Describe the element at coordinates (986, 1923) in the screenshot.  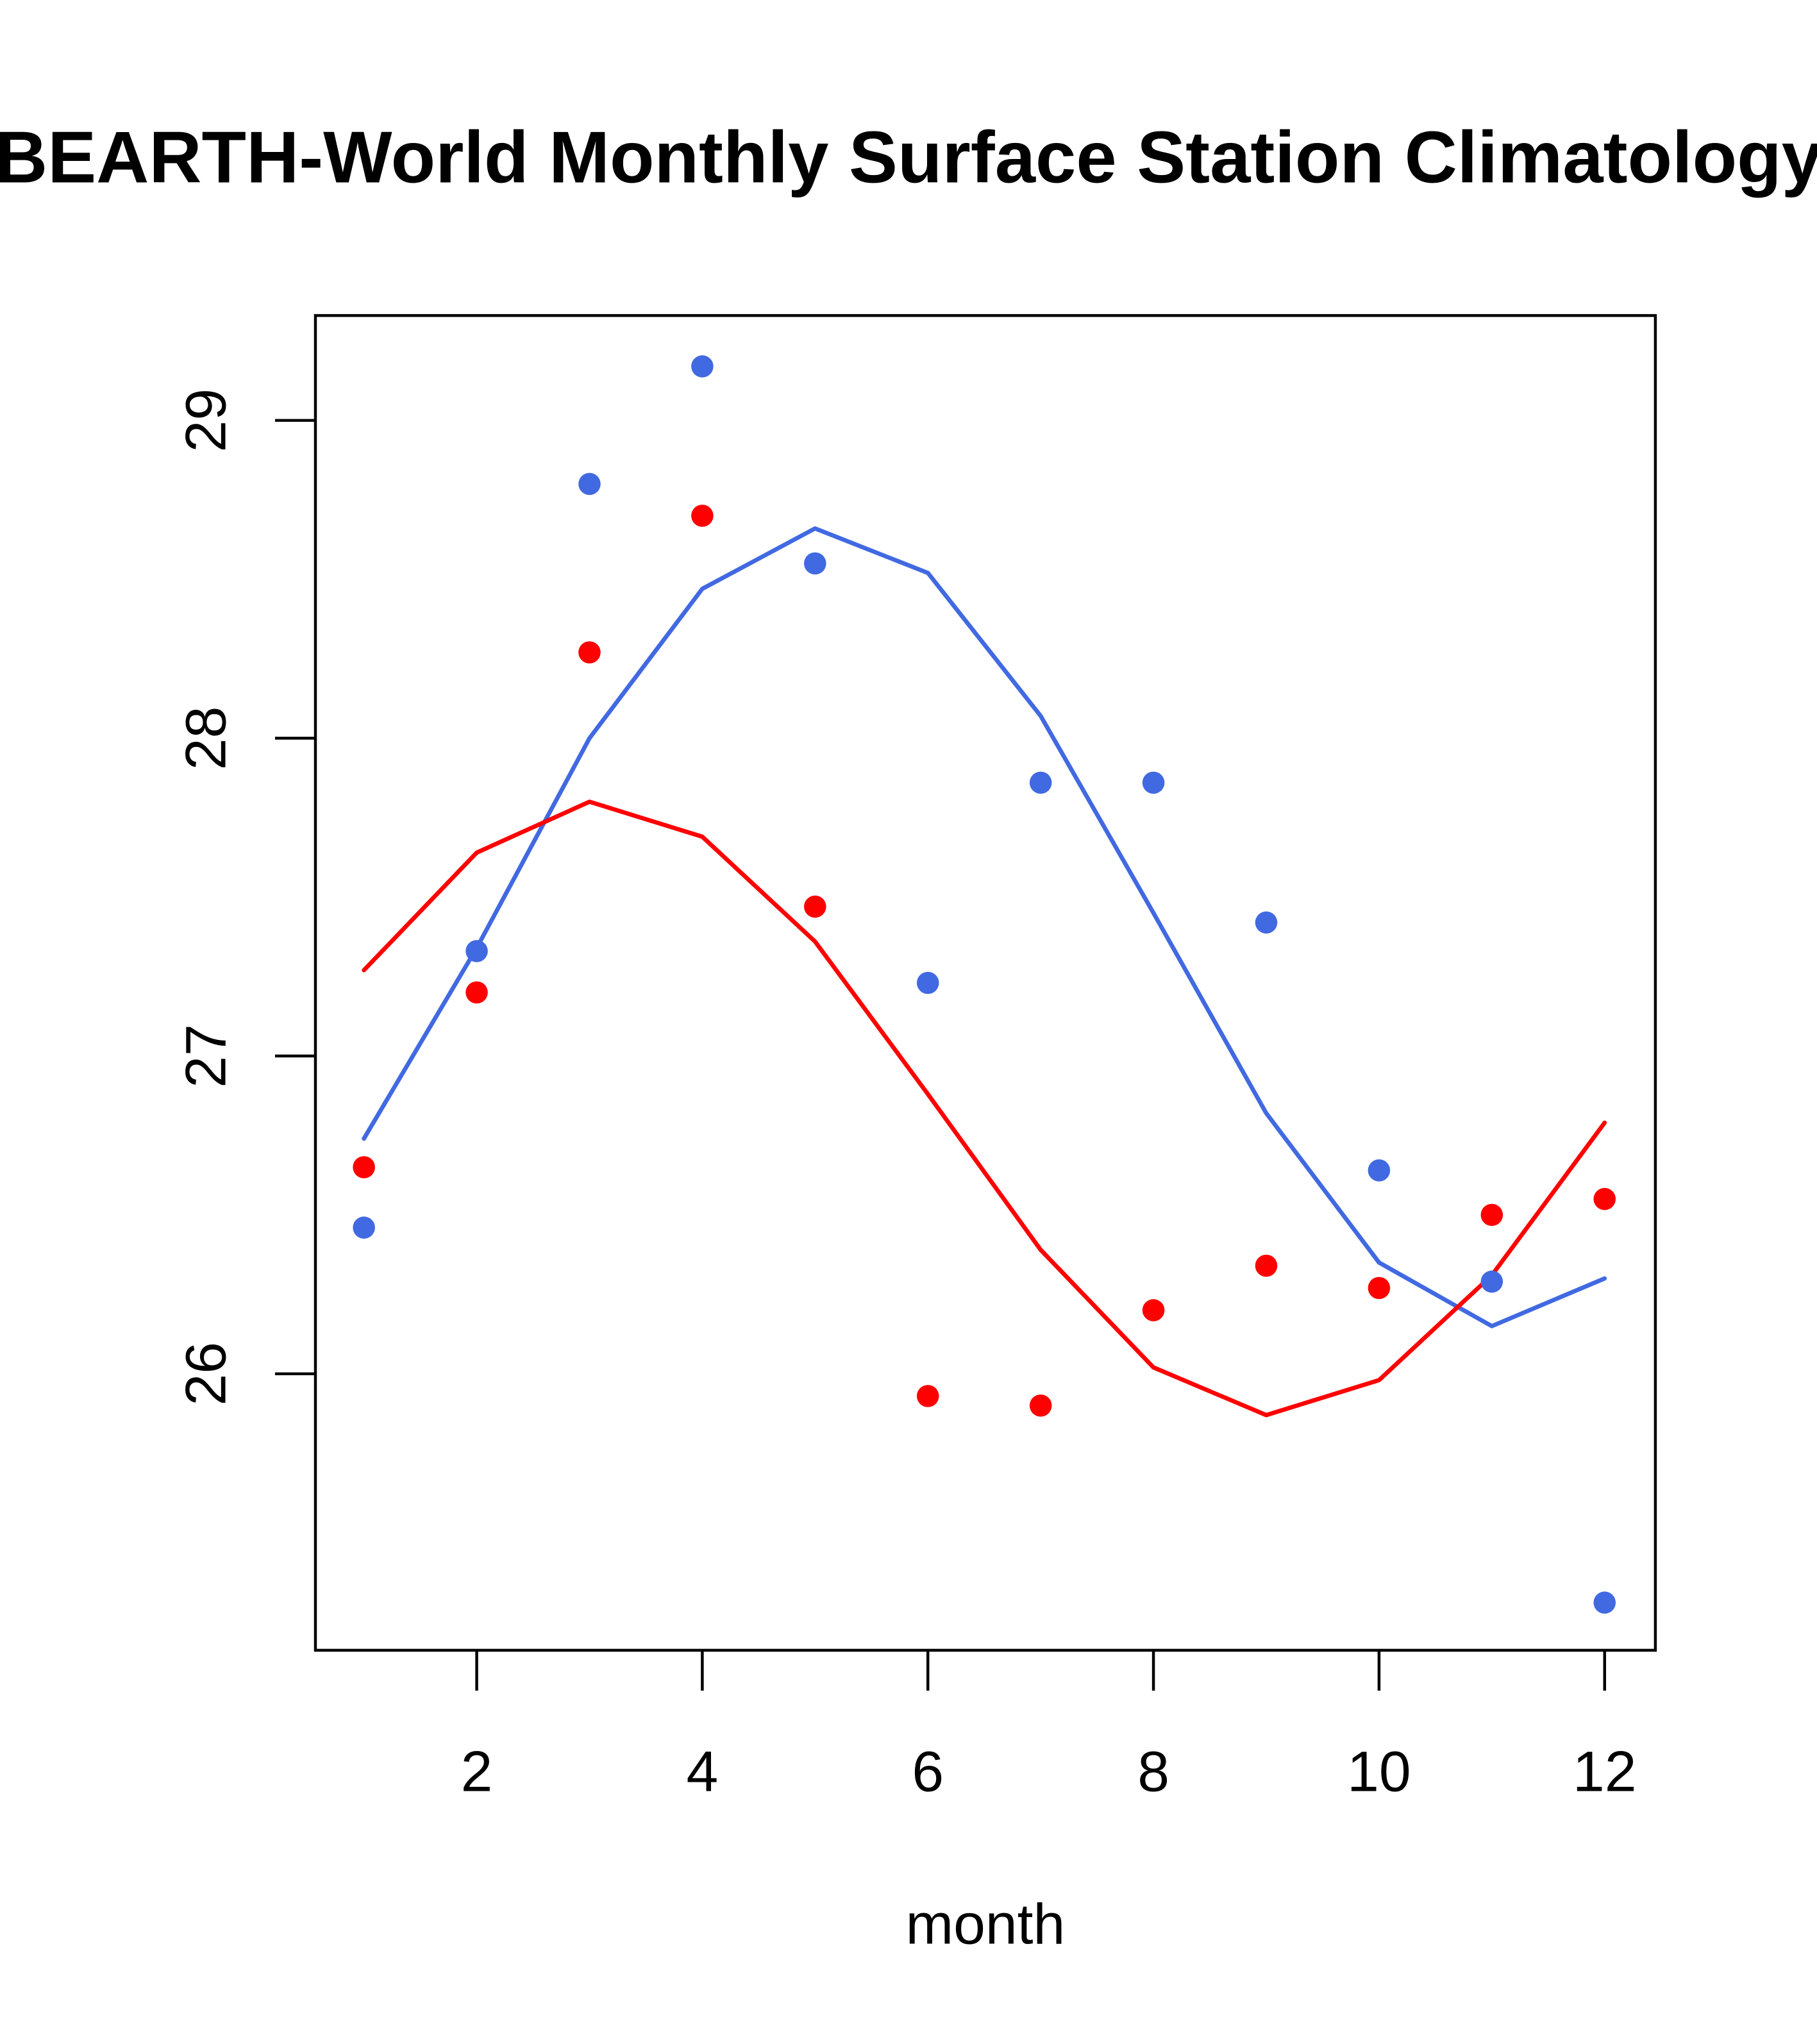
I see `x-axis-label: month` at that location.